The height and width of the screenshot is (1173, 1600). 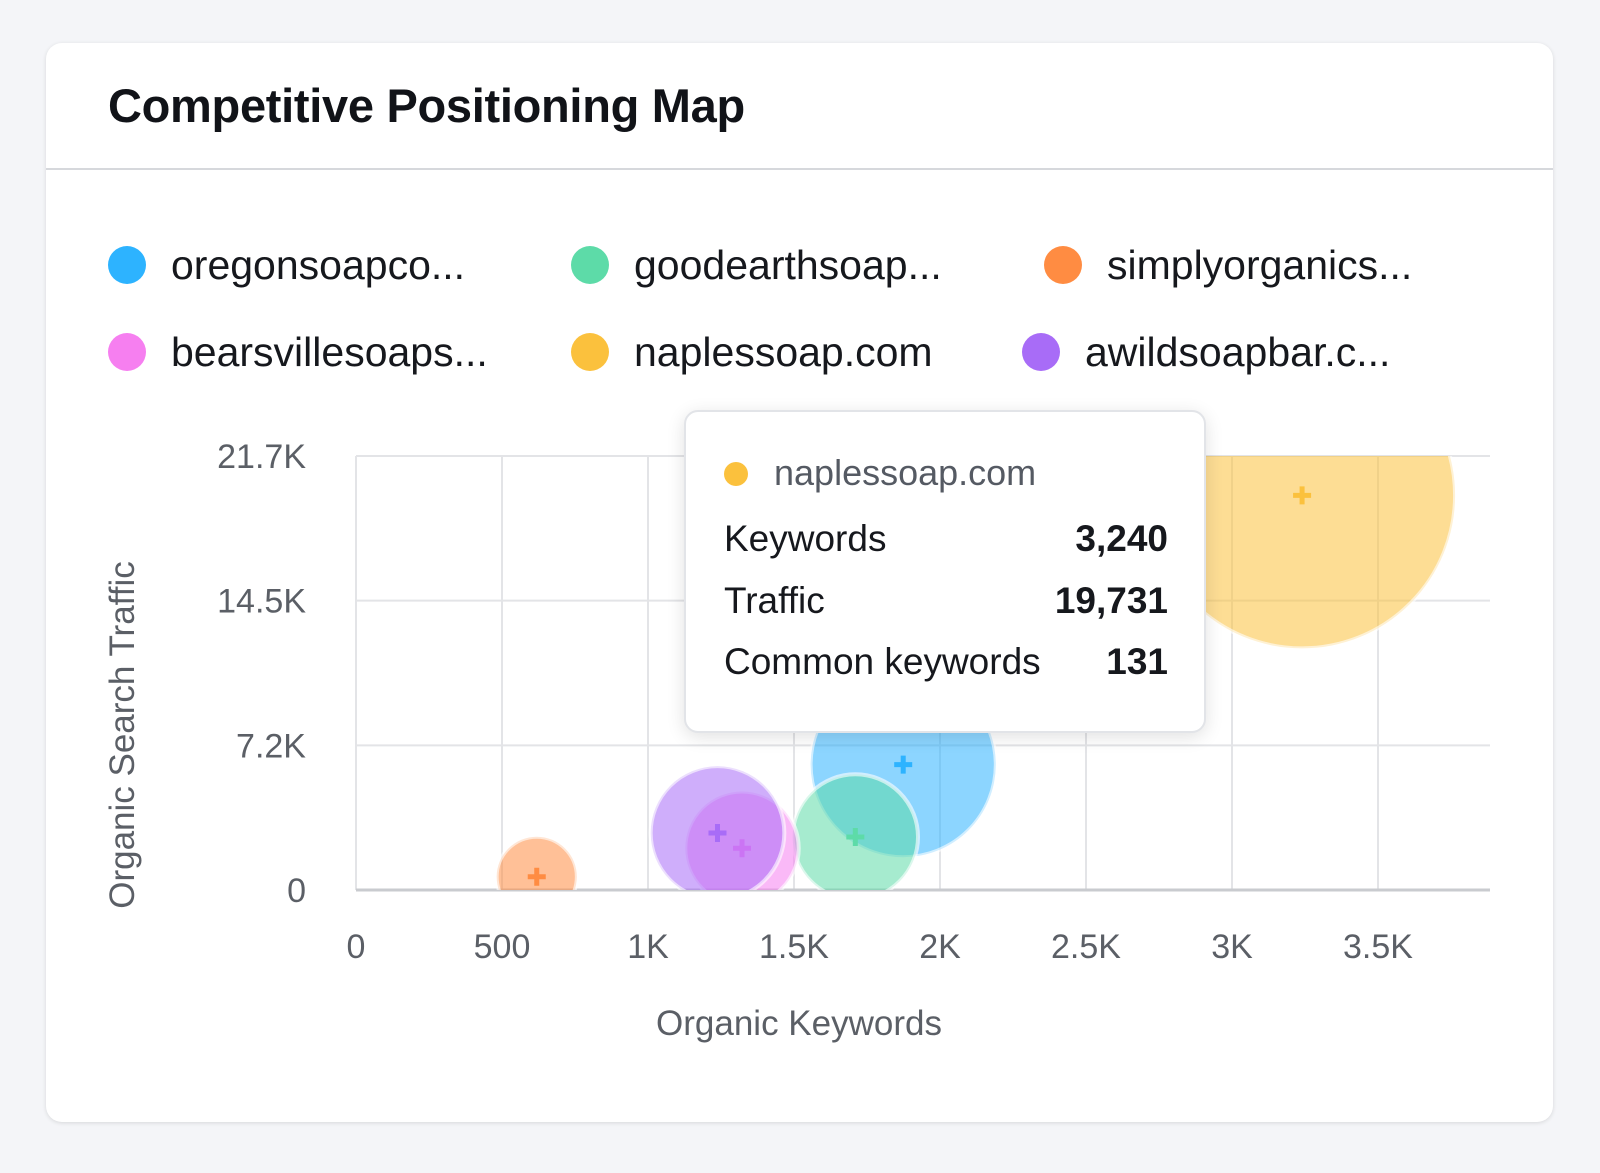 What do you see at coordinates (799, 1023) in the screenshot?
I see `x-axis-label: Organic Keywords` at bounding box center [799, 1023].